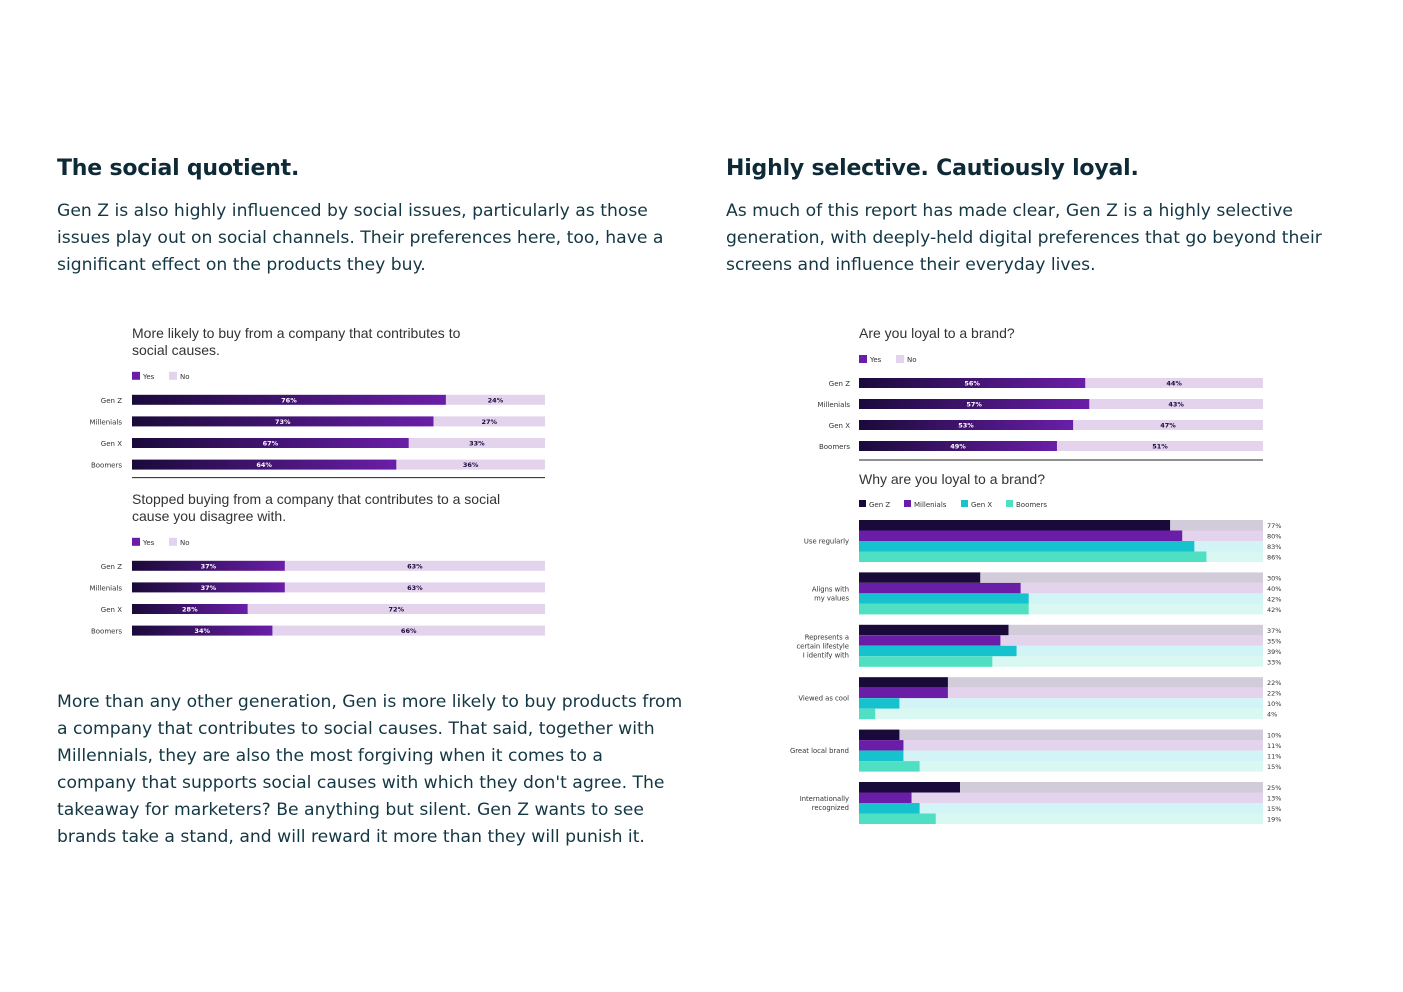  I want to click on value-3-4-1: 11%, so click(1274, 746).